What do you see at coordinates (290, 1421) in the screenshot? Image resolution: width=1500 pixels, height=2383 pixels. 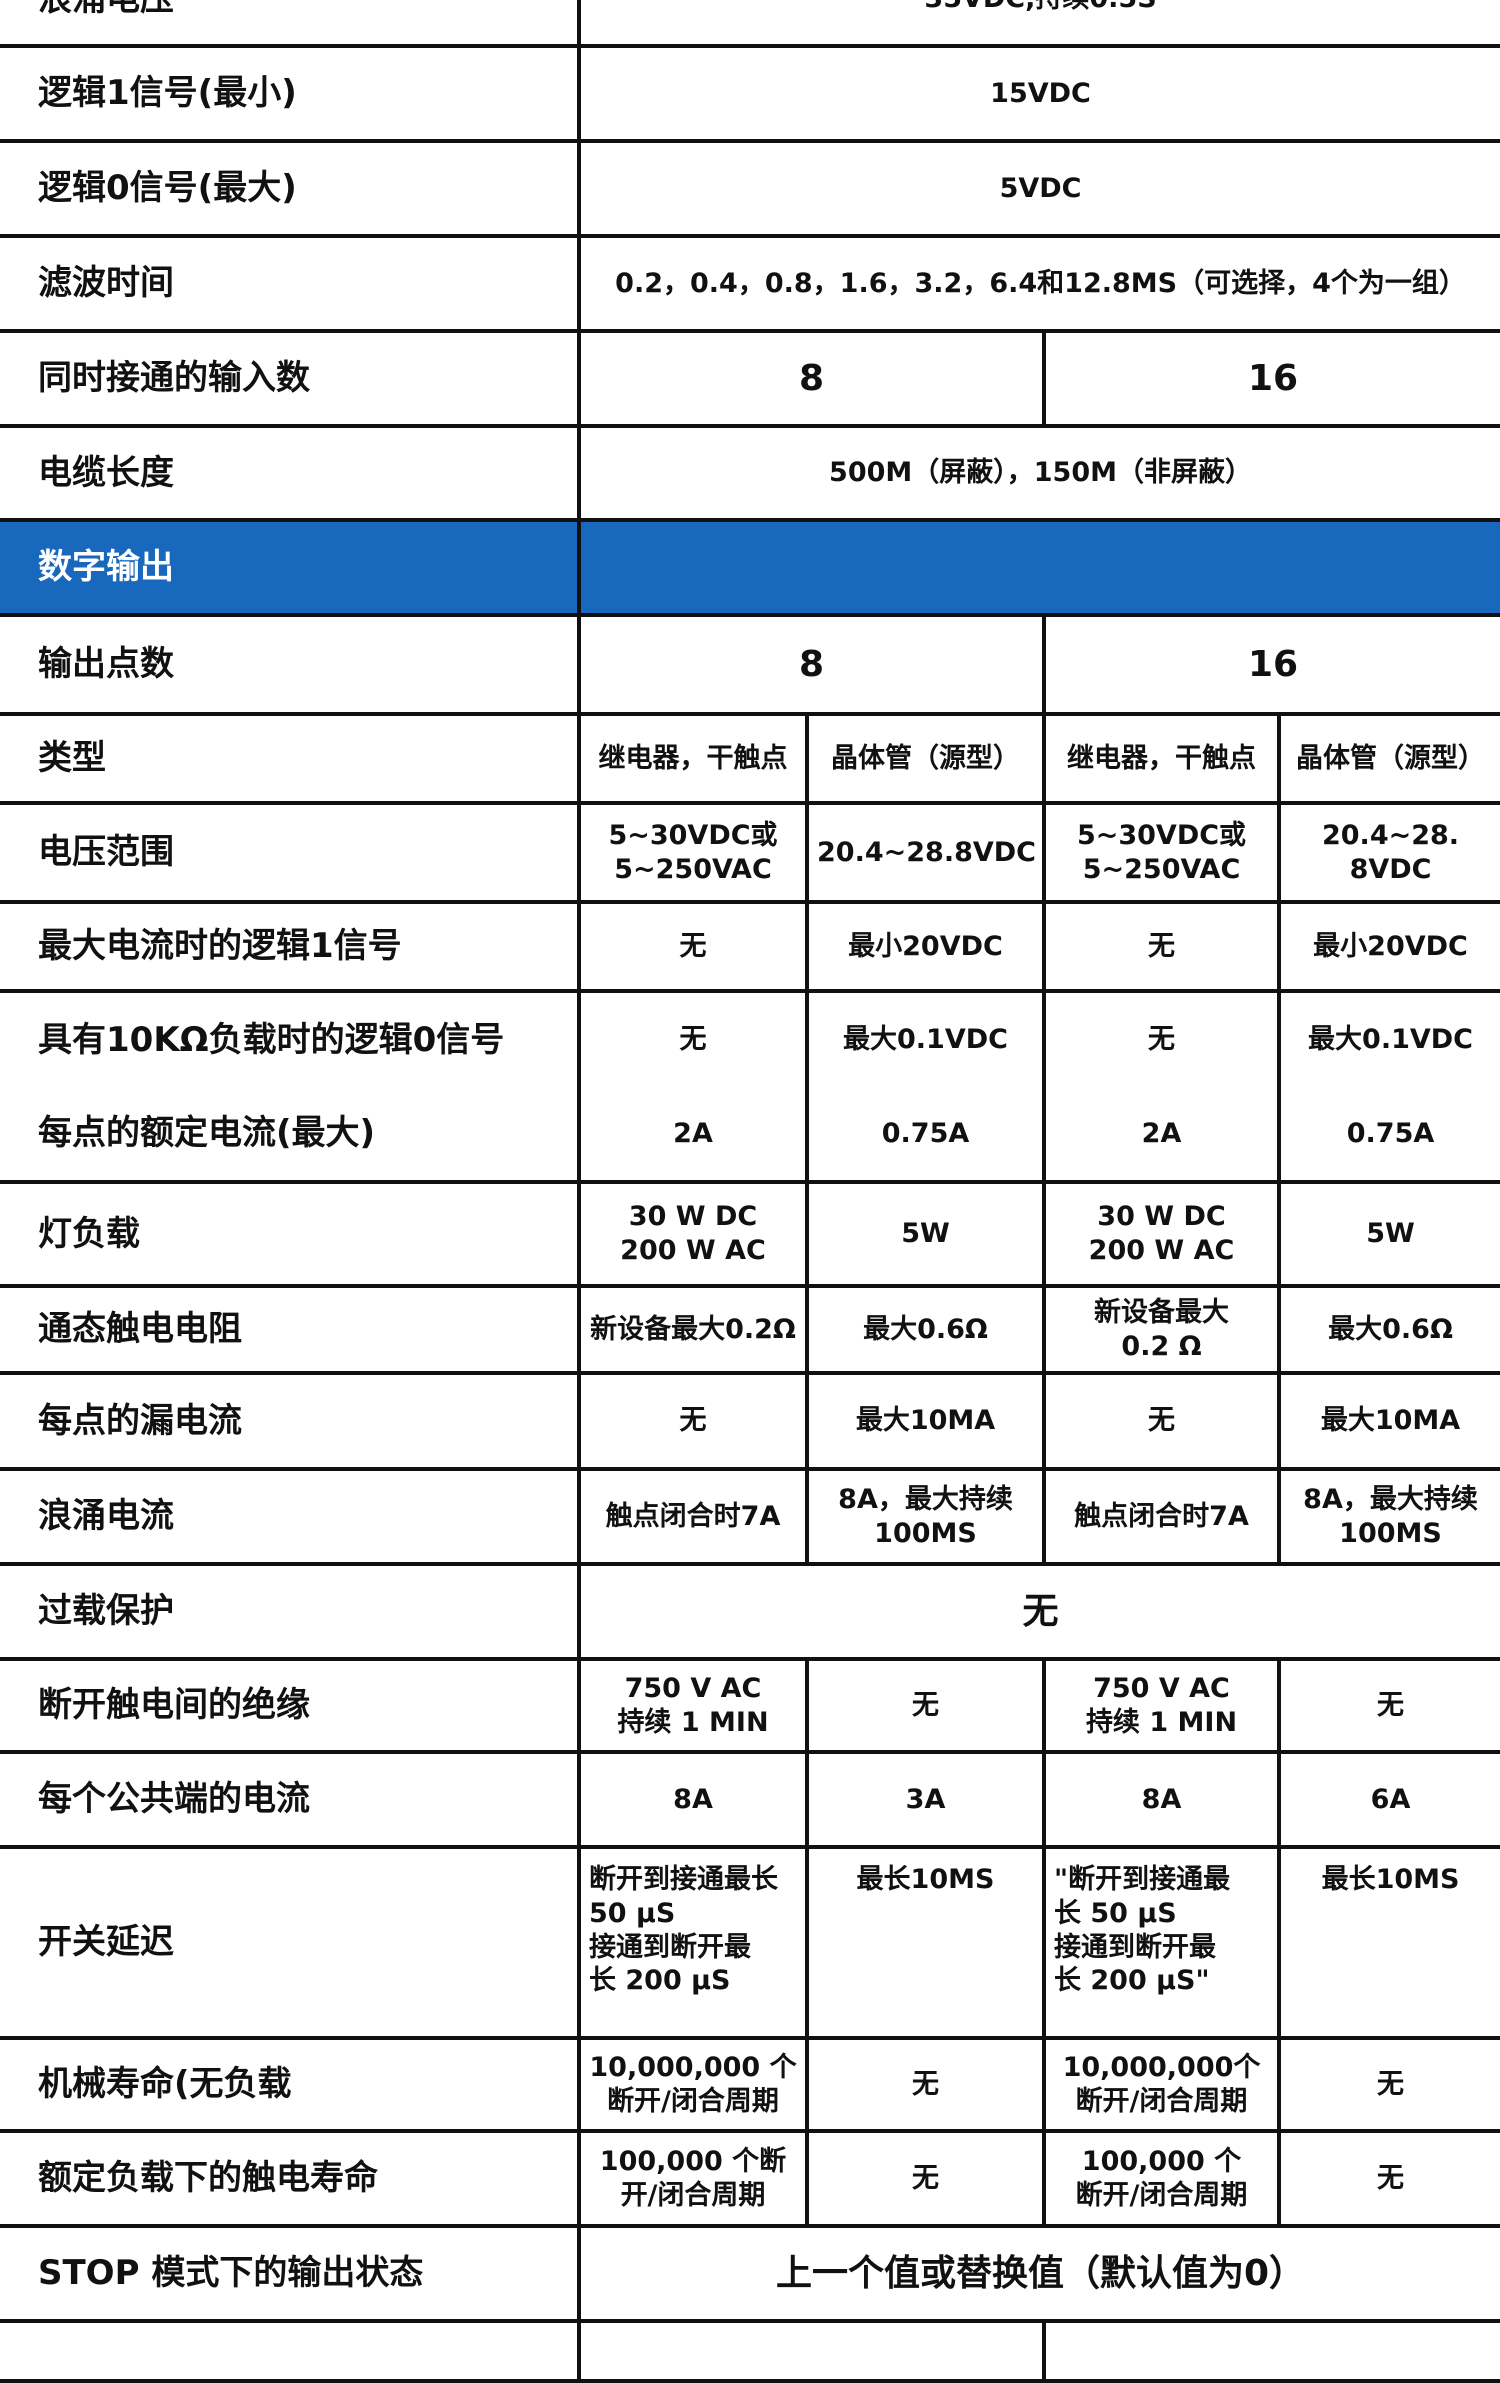 I see `row-label: 每点的漏电流` at bounding box center [290, 1421].